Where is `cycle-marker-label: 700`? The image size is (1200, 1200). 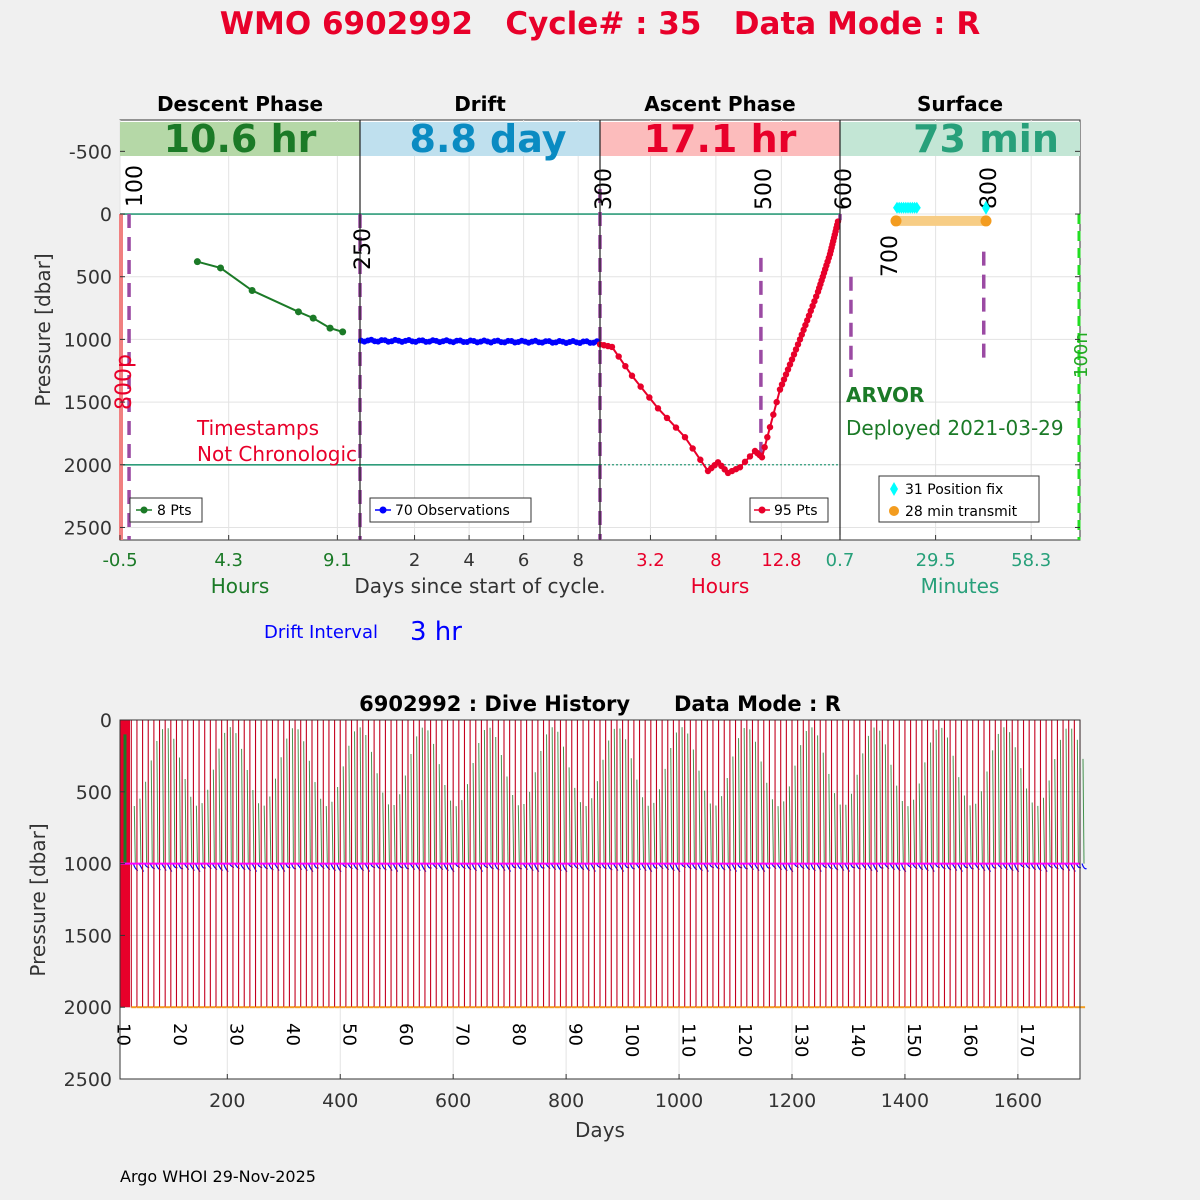 cycle-marker-label: 700 is located at coordinates (890, 256).